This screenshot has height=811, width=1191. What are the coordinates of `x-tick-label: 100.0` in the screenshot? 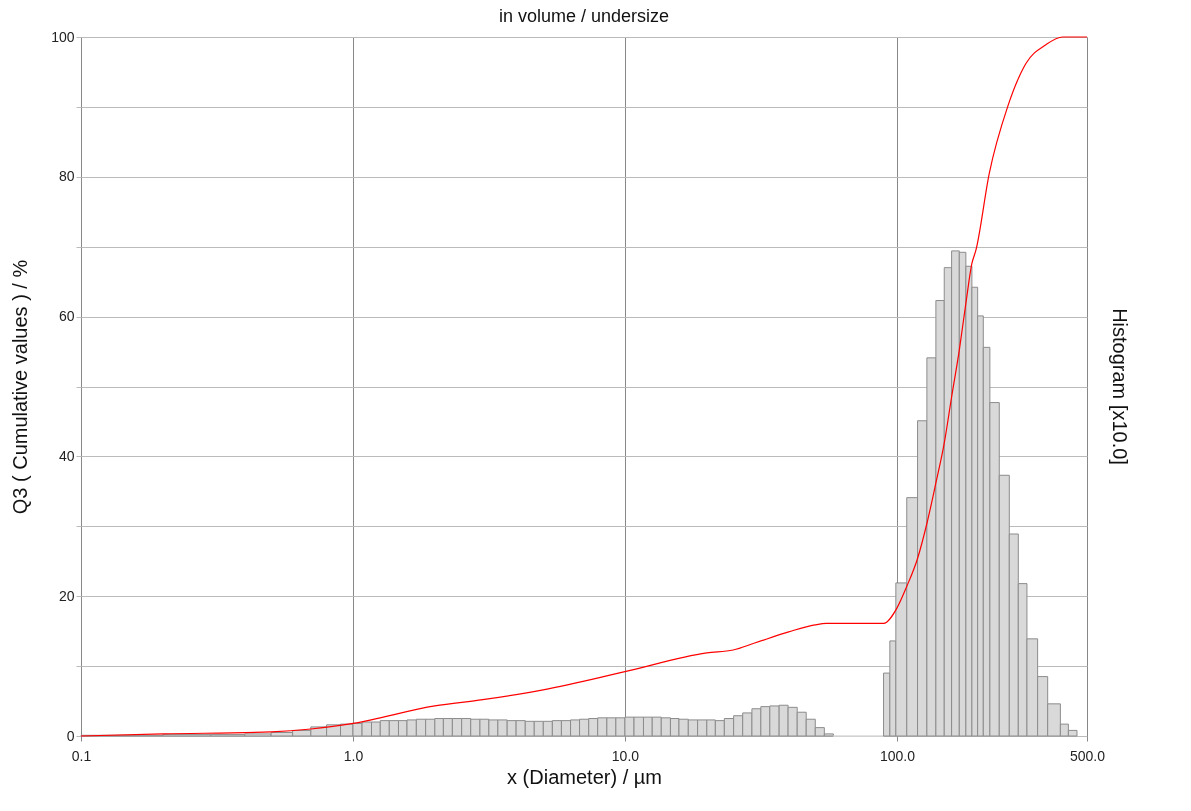 It's located at (897, 755).